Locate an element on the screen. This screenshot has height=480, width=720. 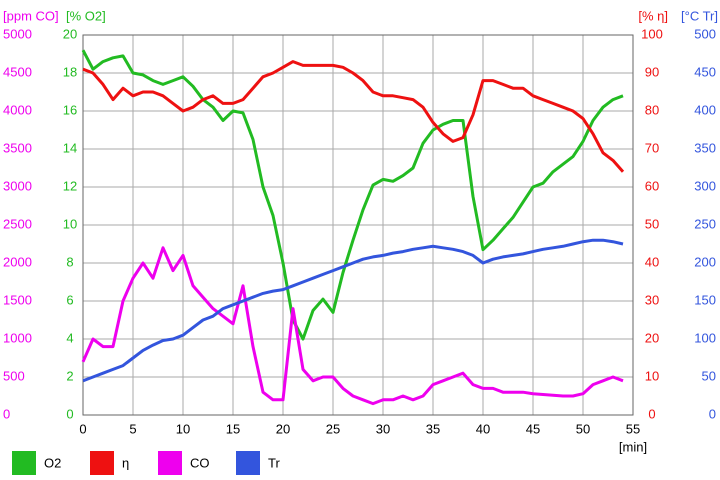
y-tick-label: 18 is located at coordinates (70, 71).